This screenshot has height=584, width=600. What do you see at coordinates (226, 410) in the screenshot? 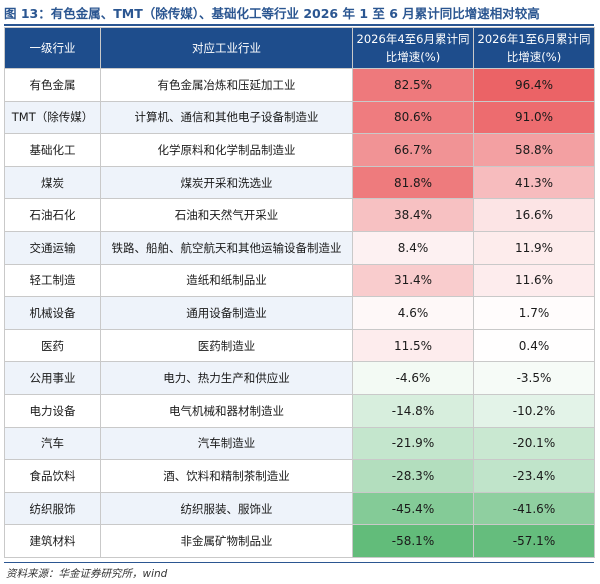
I see `cell-industrial-sector: 电气机械和器材制造业` at bounding box center [226, 410].